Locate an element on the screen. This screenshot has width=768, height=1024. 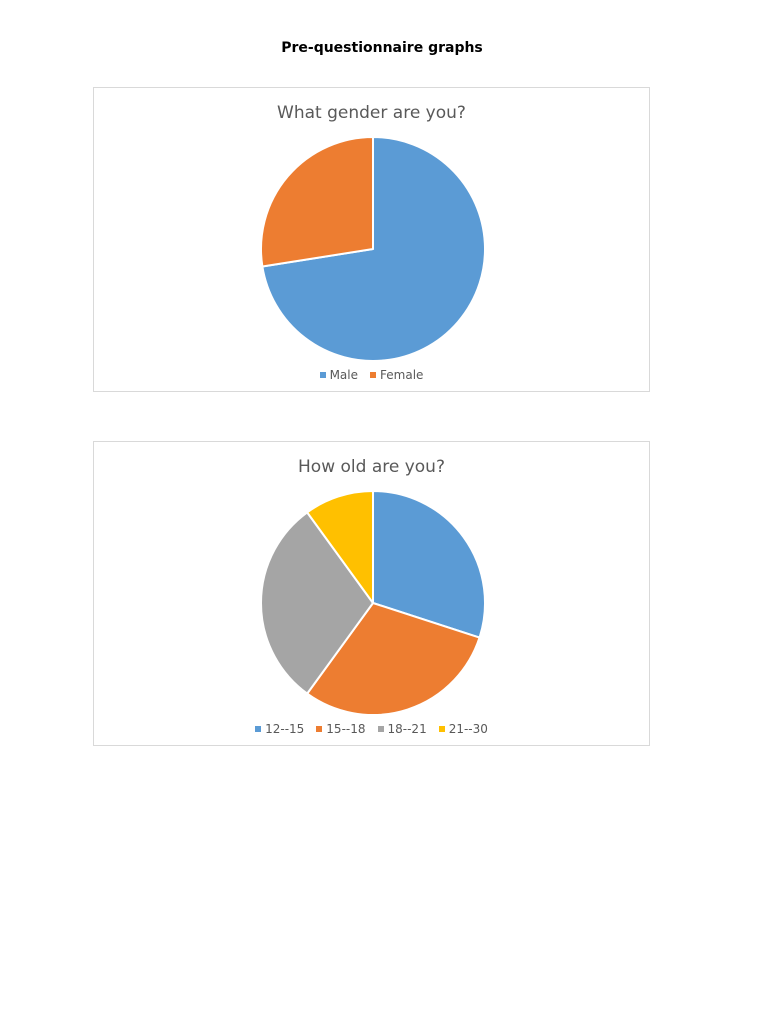
legend-item-18-21: 18--21 is located at coordinates (402, 729).